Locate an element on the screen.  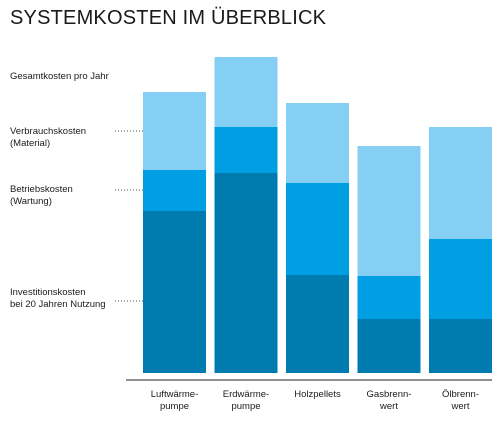
label-verbrauchskosten: Verbrauchskosten (Material) is located at coordinates (48, 137).